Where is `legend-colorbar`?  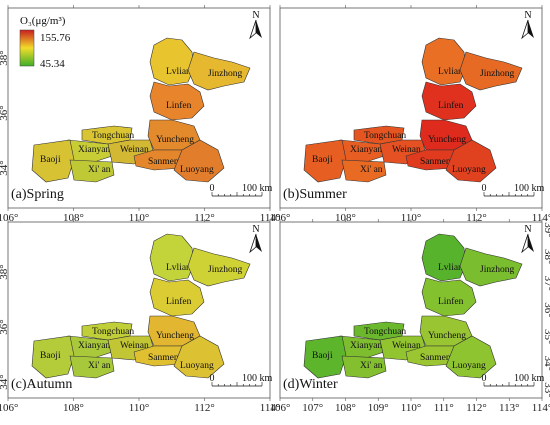
legend-colorbar is located at coordinates (27, 48).